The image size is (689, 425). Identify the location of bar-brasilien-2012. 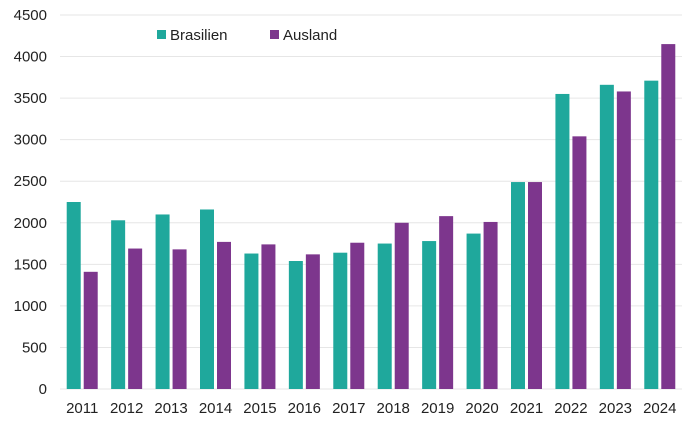
(118, 304).